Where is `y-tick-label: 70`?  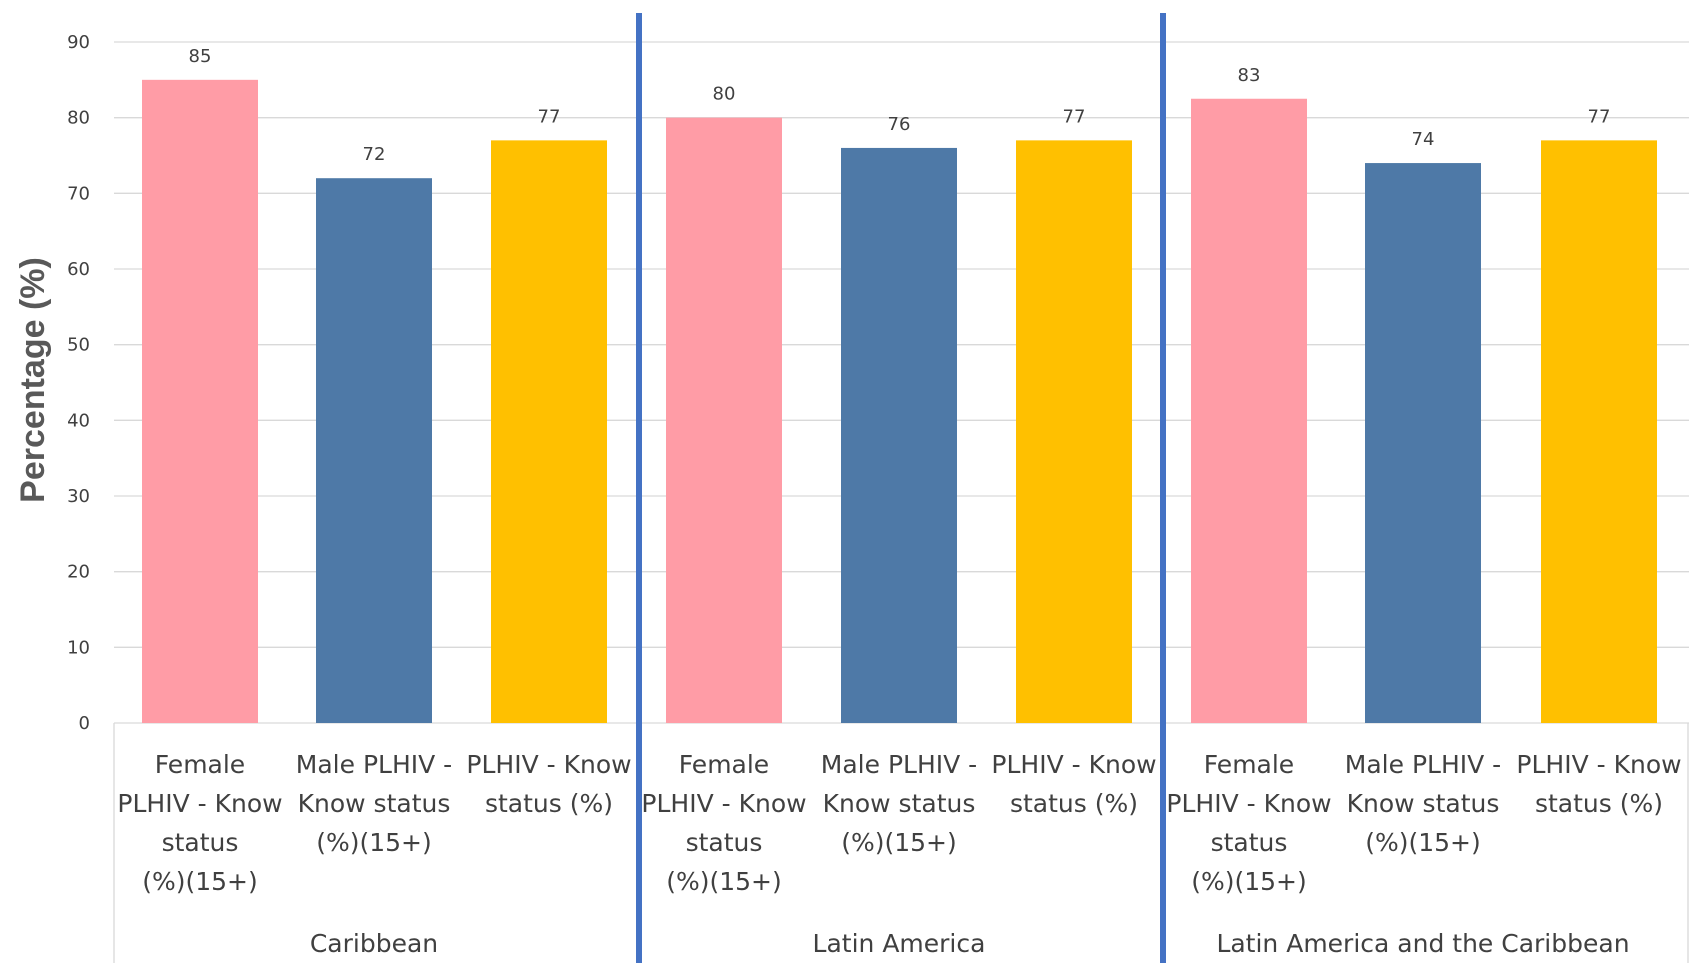
y-tick-label: 70 is located at coordinates (78, 193).